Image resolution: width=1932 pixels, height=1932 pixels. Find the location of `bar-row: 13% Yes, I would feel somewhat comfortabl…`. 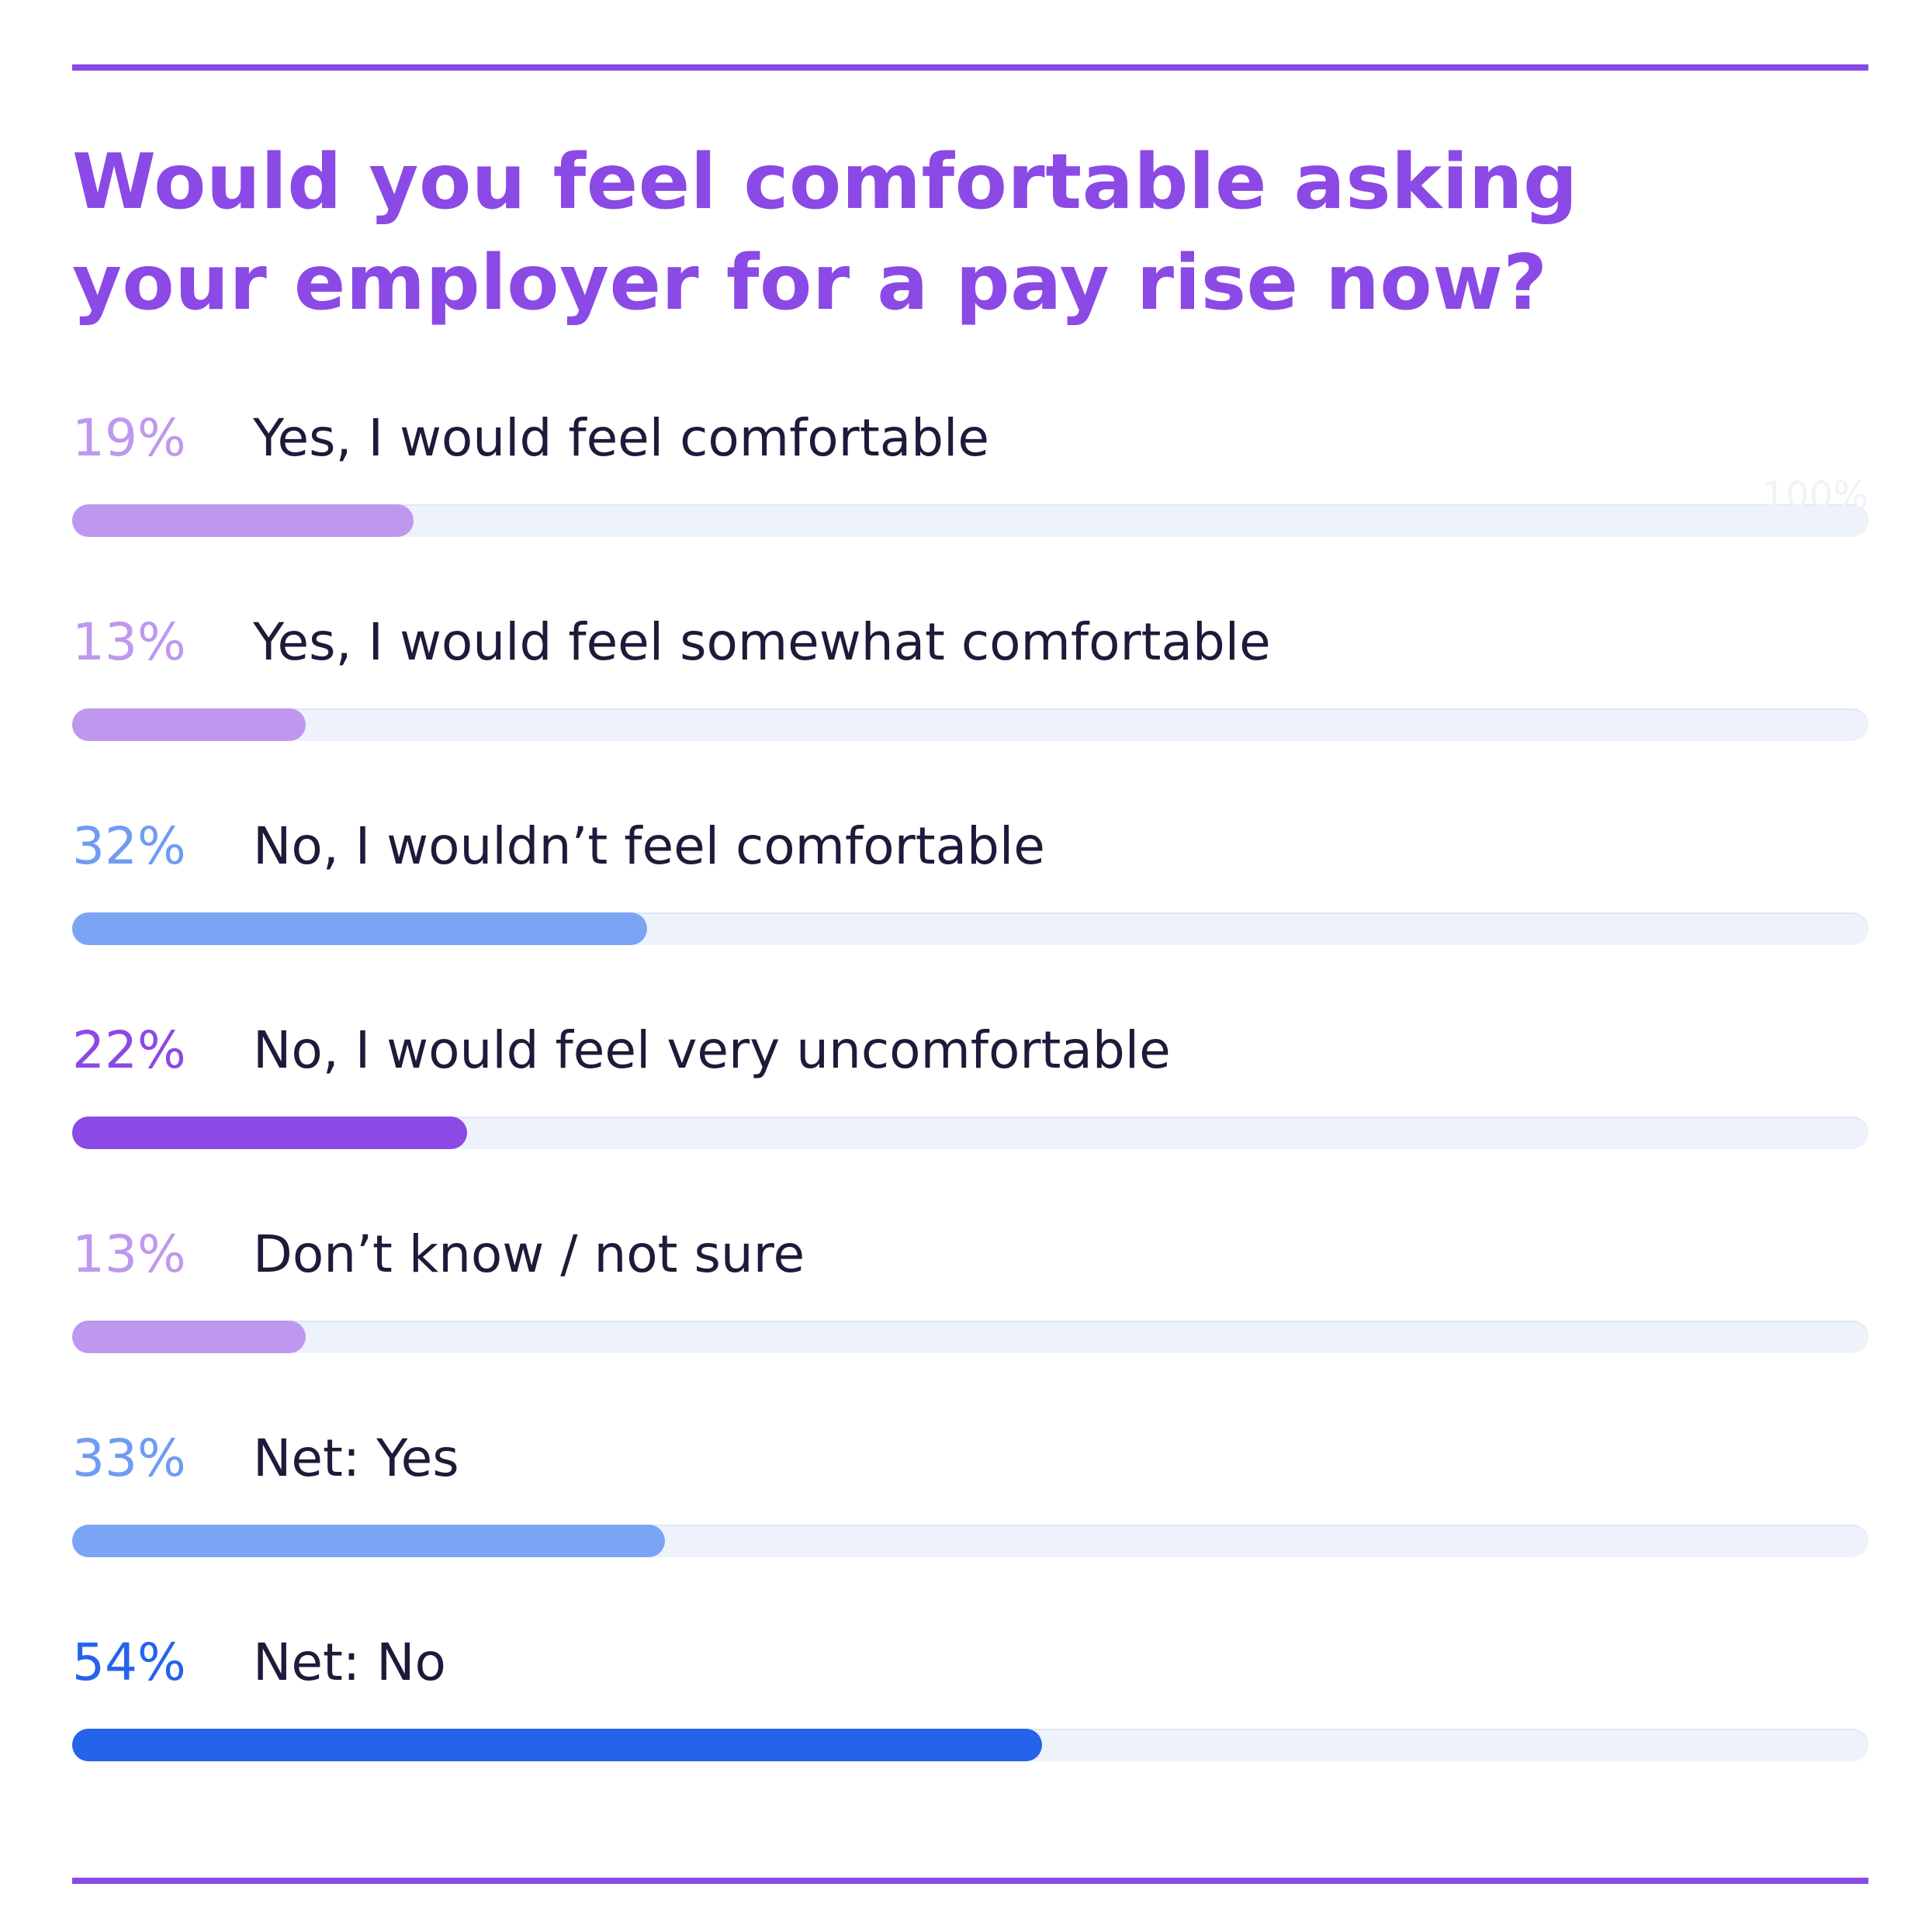

bar-row: 13% Yes, I would feel somewhat comfortabl… is located at coordinates (970, 685).